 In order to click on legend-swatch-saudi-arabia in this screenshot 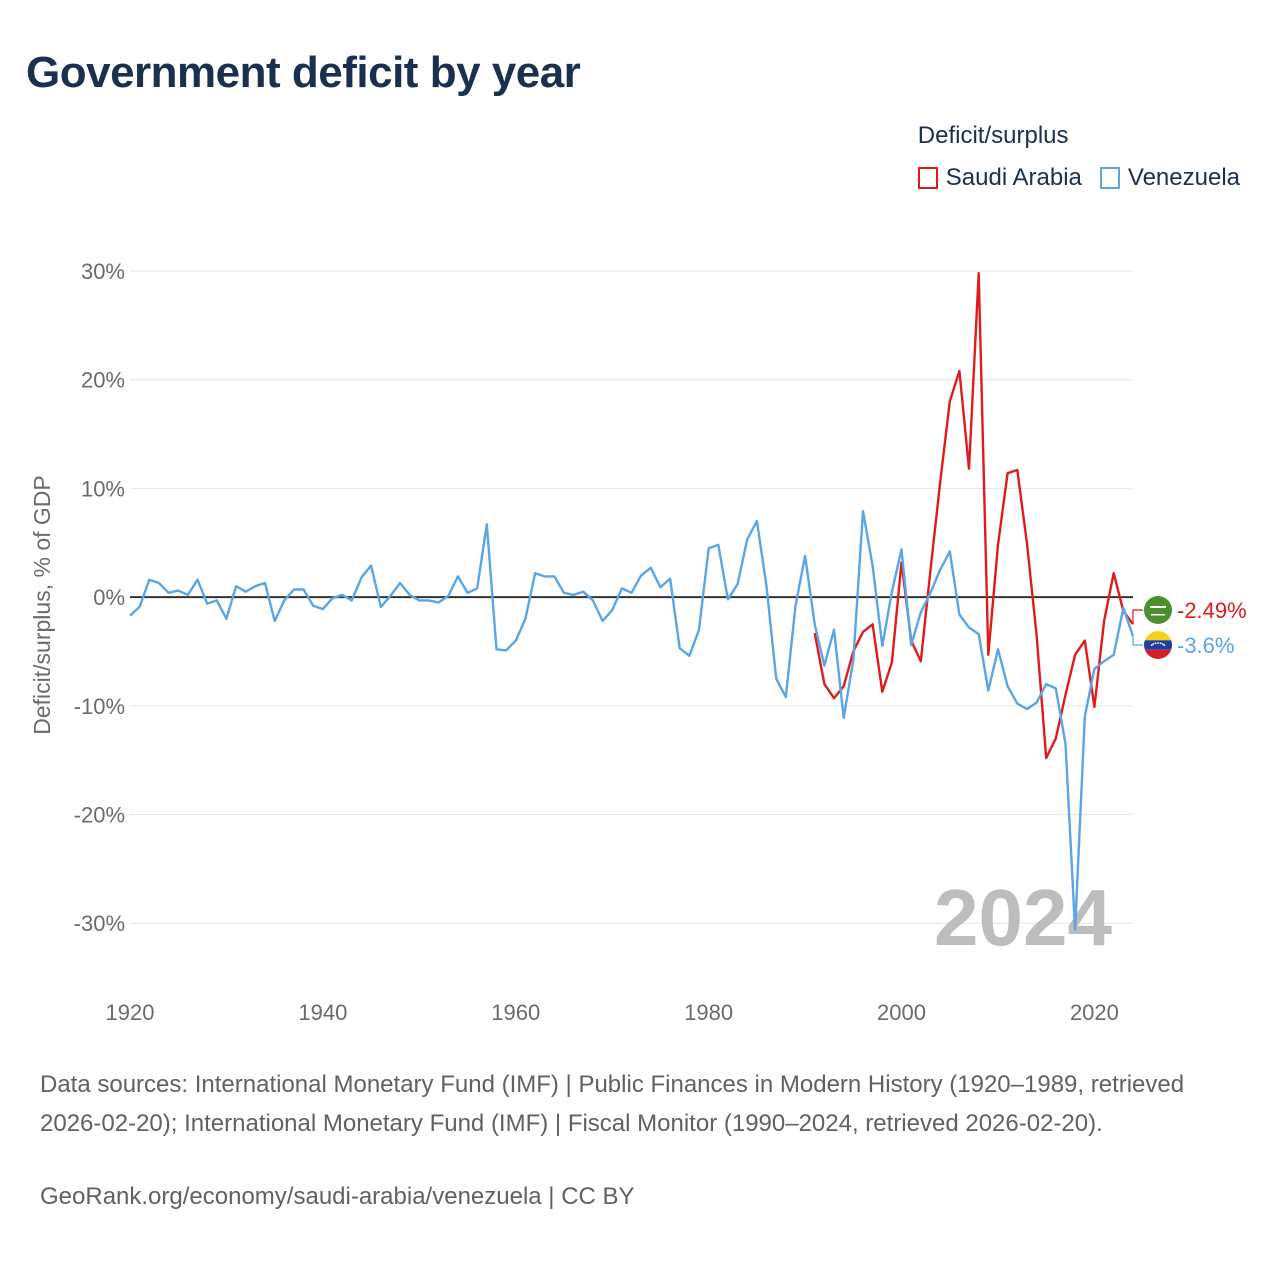, I will do `click(927, 178)`.